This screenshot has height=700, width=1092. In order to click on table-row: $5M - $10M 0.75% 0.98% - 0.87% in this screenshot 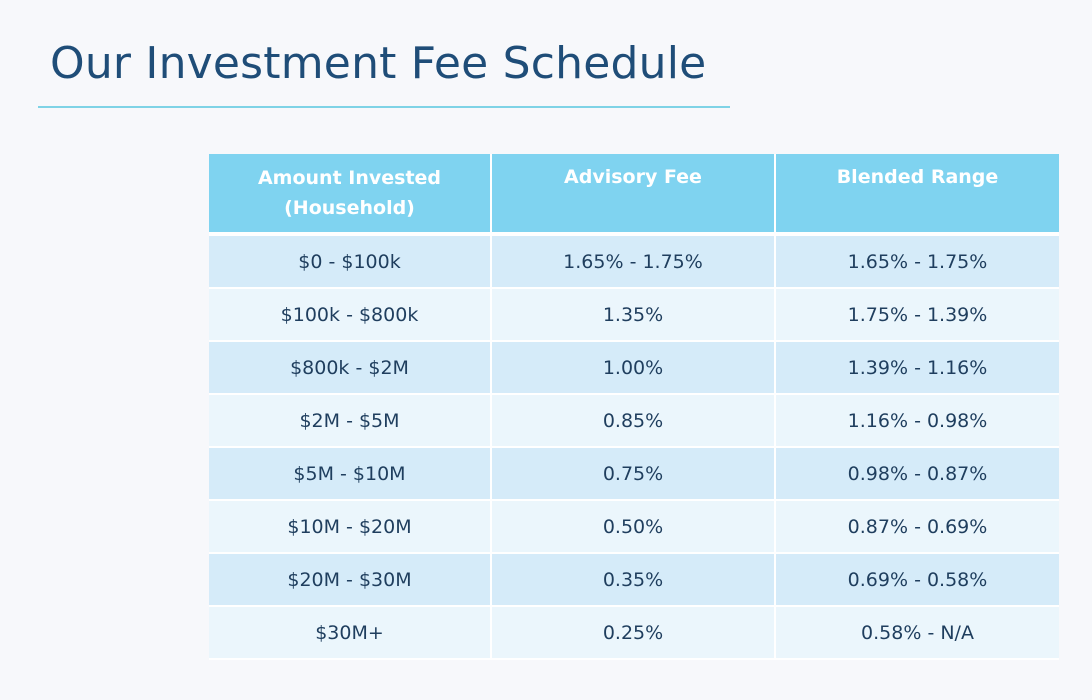, I will do `click(634, 474)`.